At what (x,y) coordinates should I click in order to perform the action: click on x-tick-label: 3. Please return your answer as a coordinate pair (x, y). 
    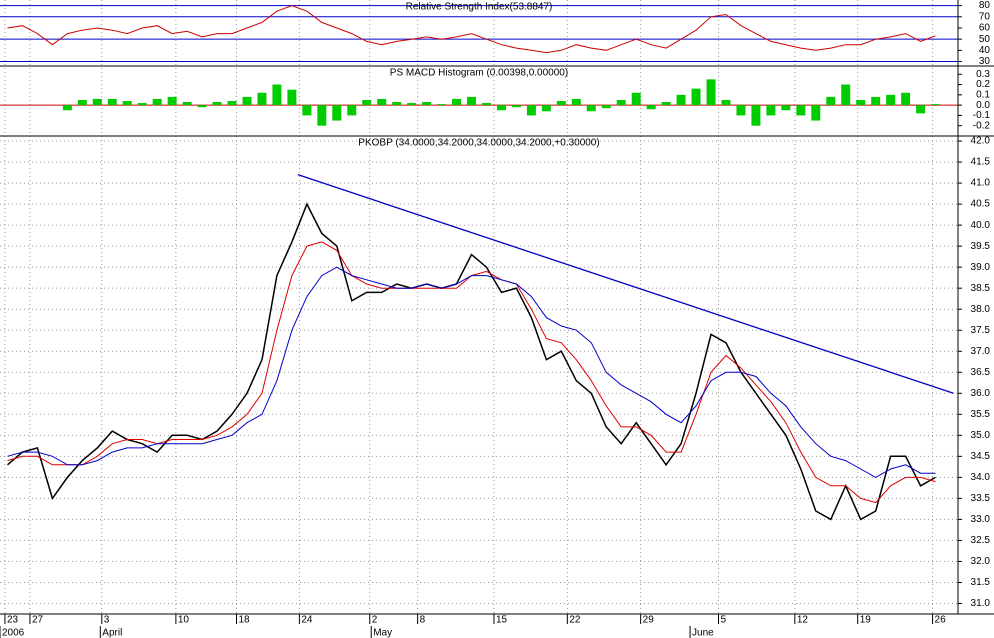
    Looking at the image, I should click on (107, 620).